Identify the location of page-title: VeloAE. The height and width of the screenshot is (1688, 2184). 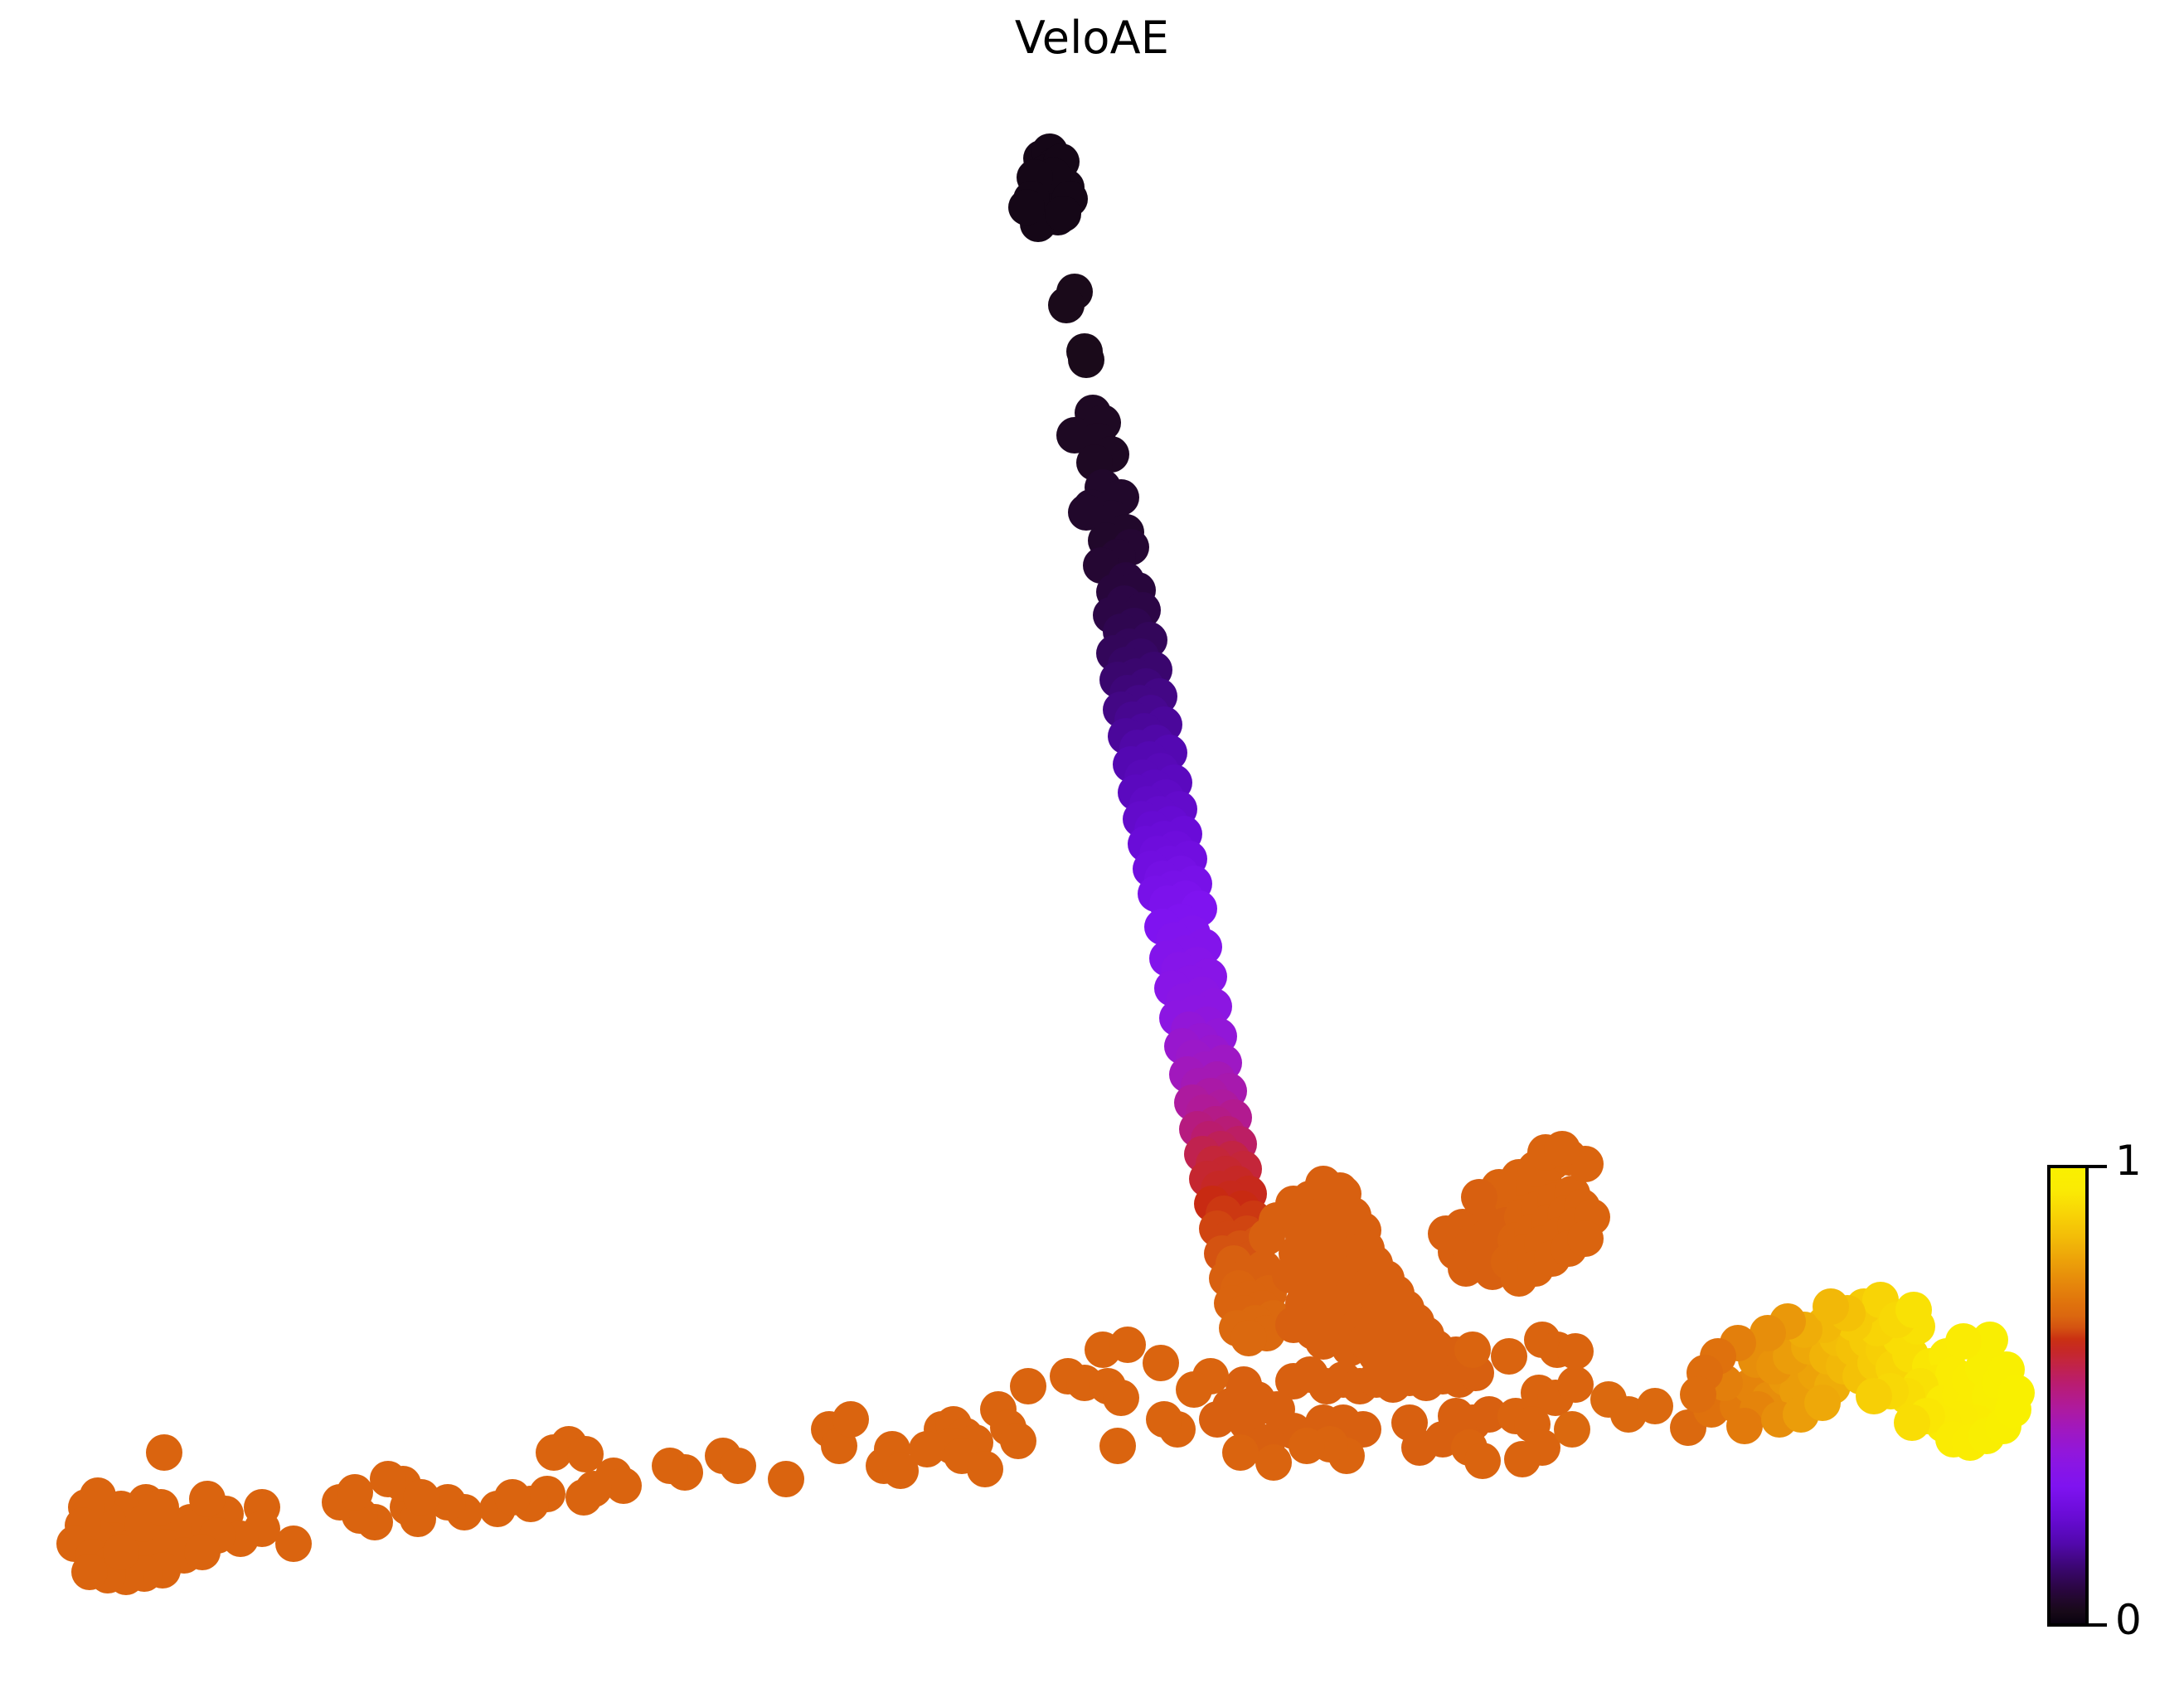
(1092, 38).